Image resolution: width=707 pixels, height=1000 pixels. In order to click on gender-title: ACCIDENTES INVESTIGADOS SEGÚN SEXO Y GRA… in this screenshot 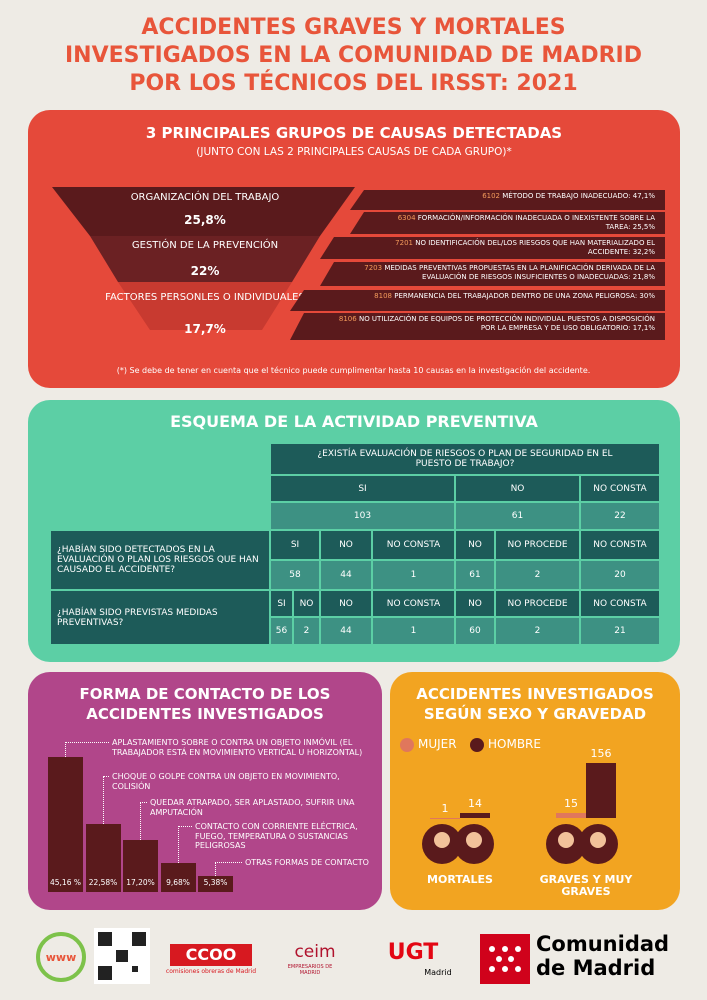, I will do `click(535, 704)`.